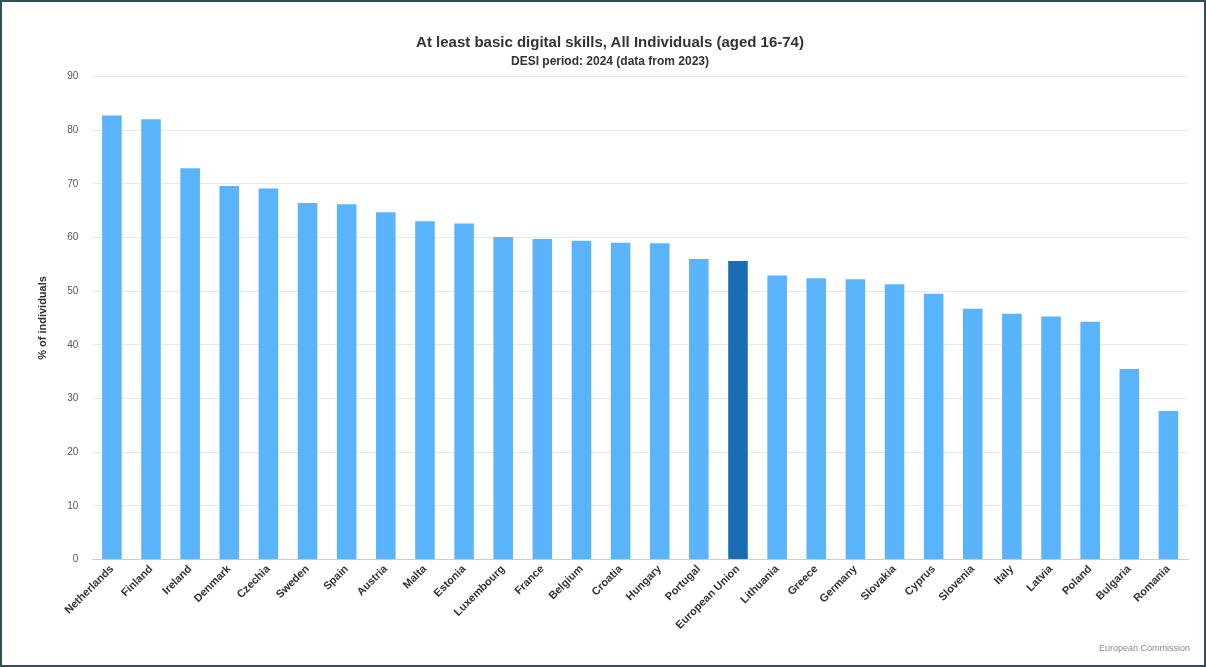 The height and width of the screenshot is (667, 1206). I want to click on y-tick-label: 40, so click(73, 344).